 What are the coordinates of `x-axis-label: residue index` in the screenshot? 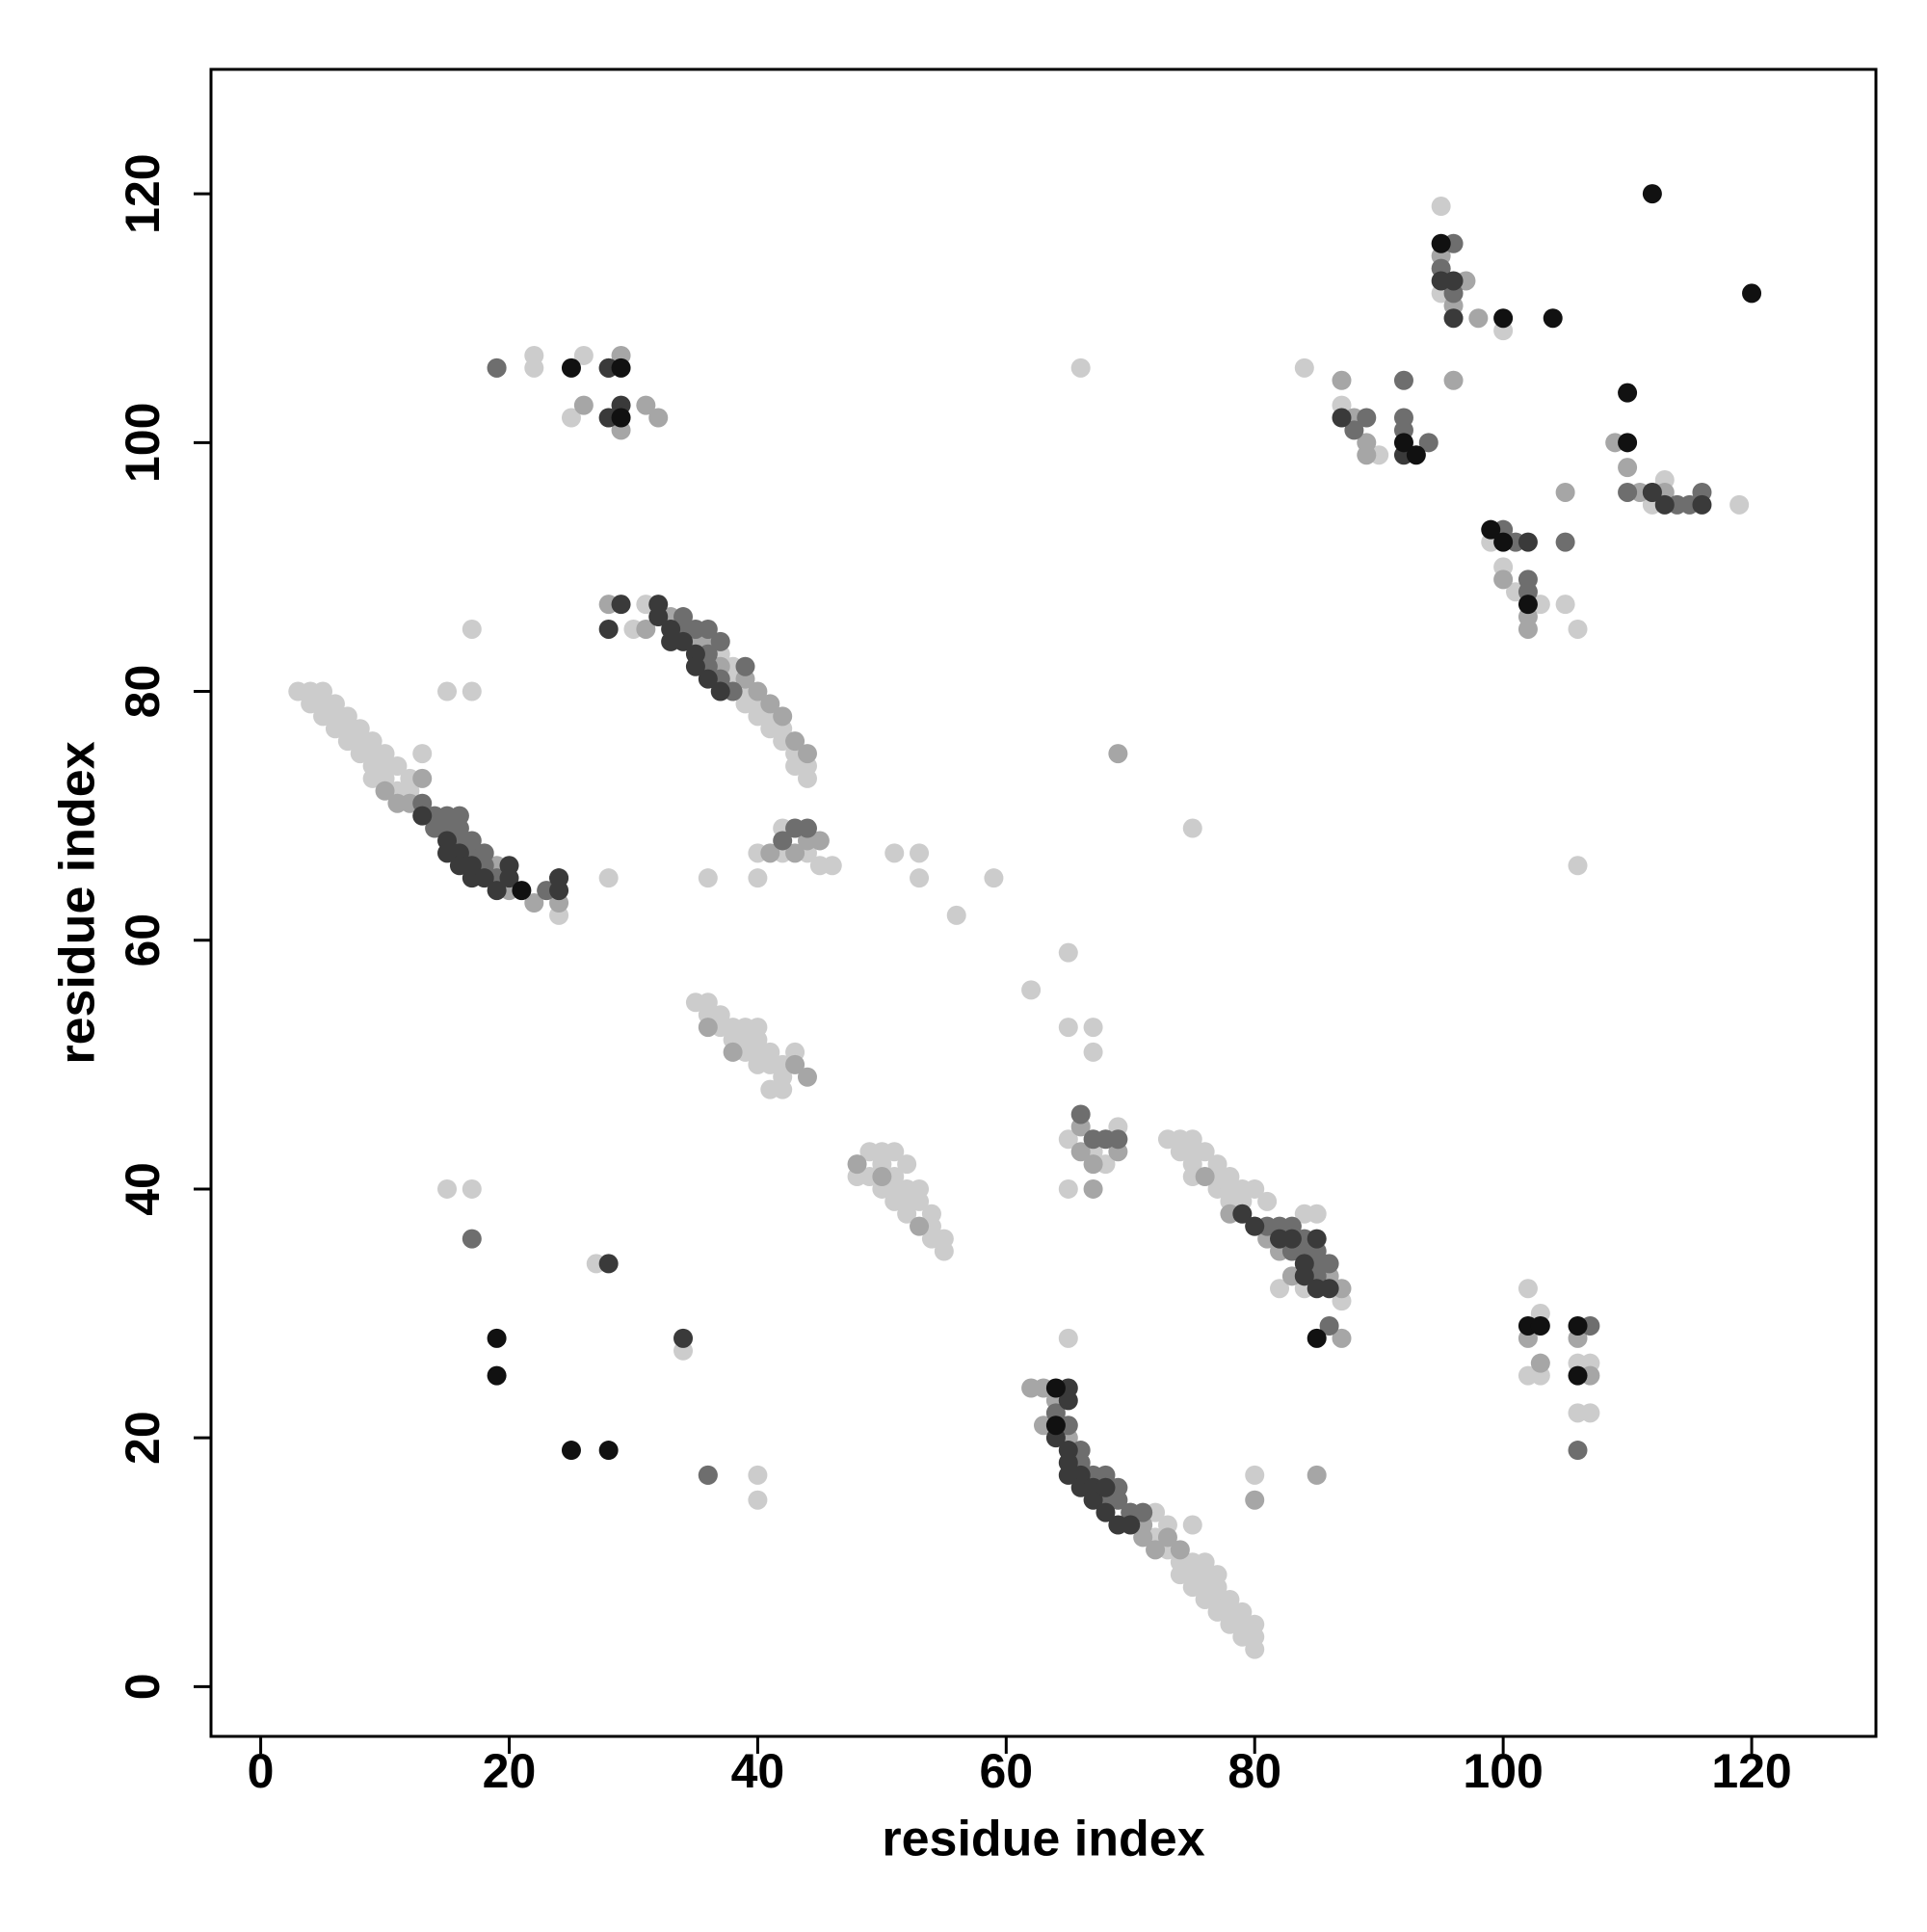 It's located at (1043, 1839).